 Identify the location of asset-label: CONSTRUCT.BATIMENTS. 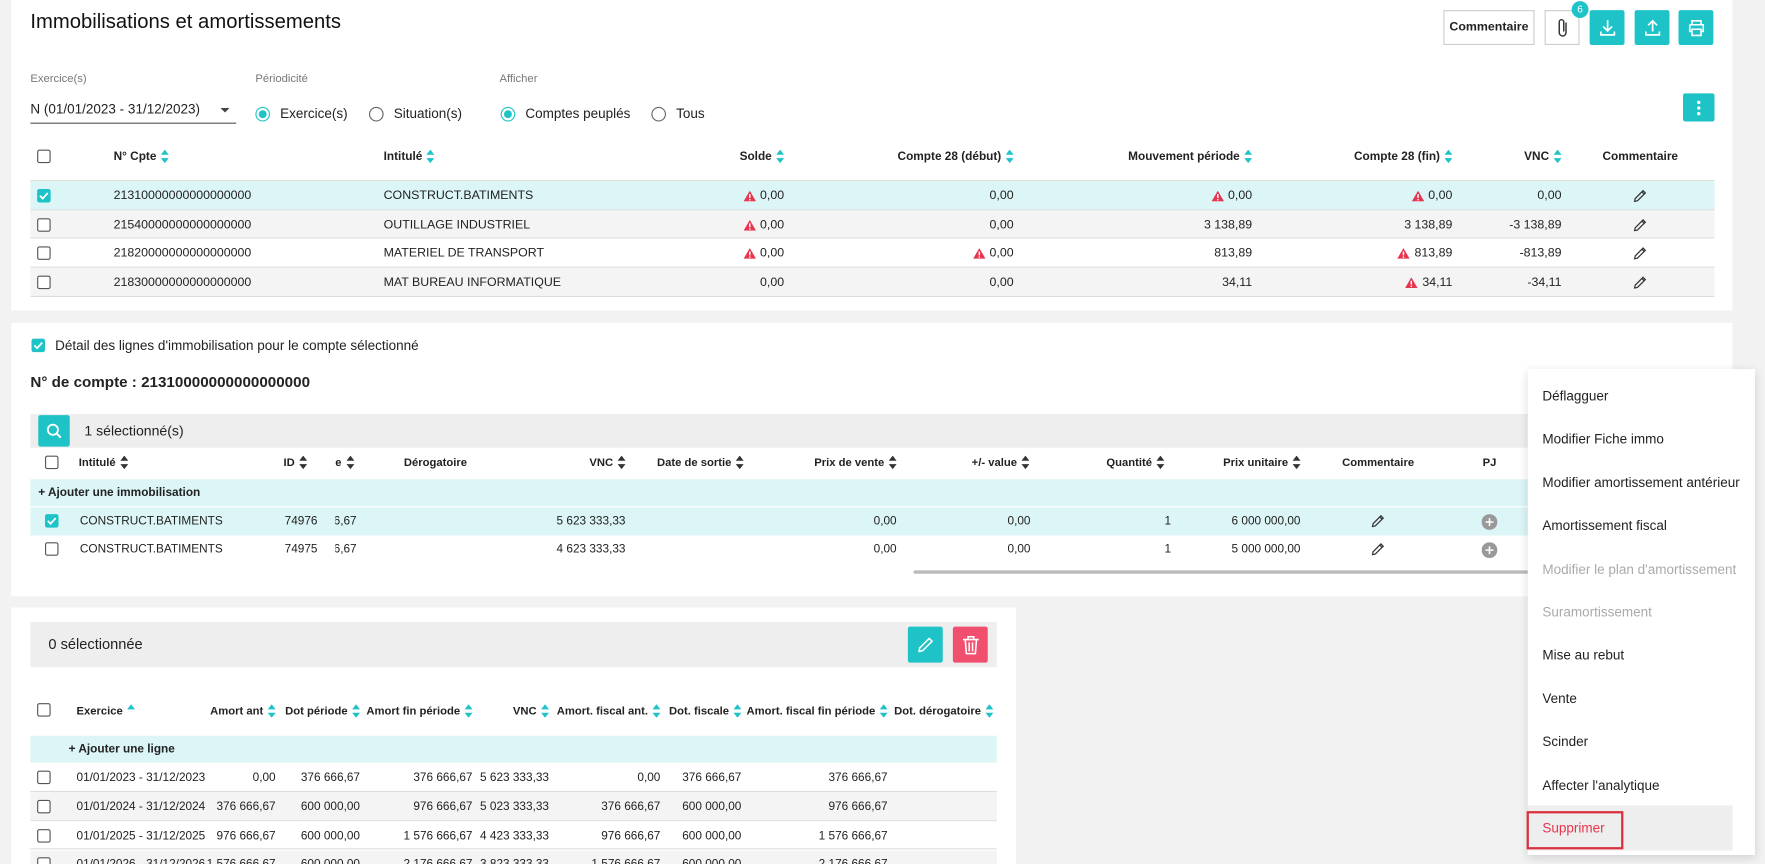
(151, 521).